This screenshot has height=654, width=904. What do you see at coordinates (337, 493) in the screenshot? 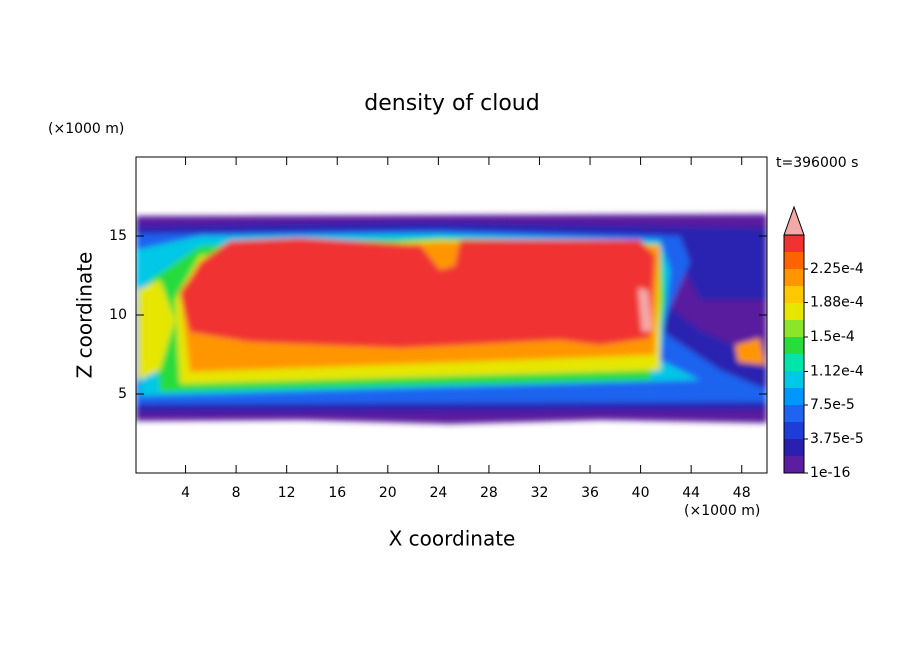
I see `x-tick-label: 16` at bounding box center [337, 493].